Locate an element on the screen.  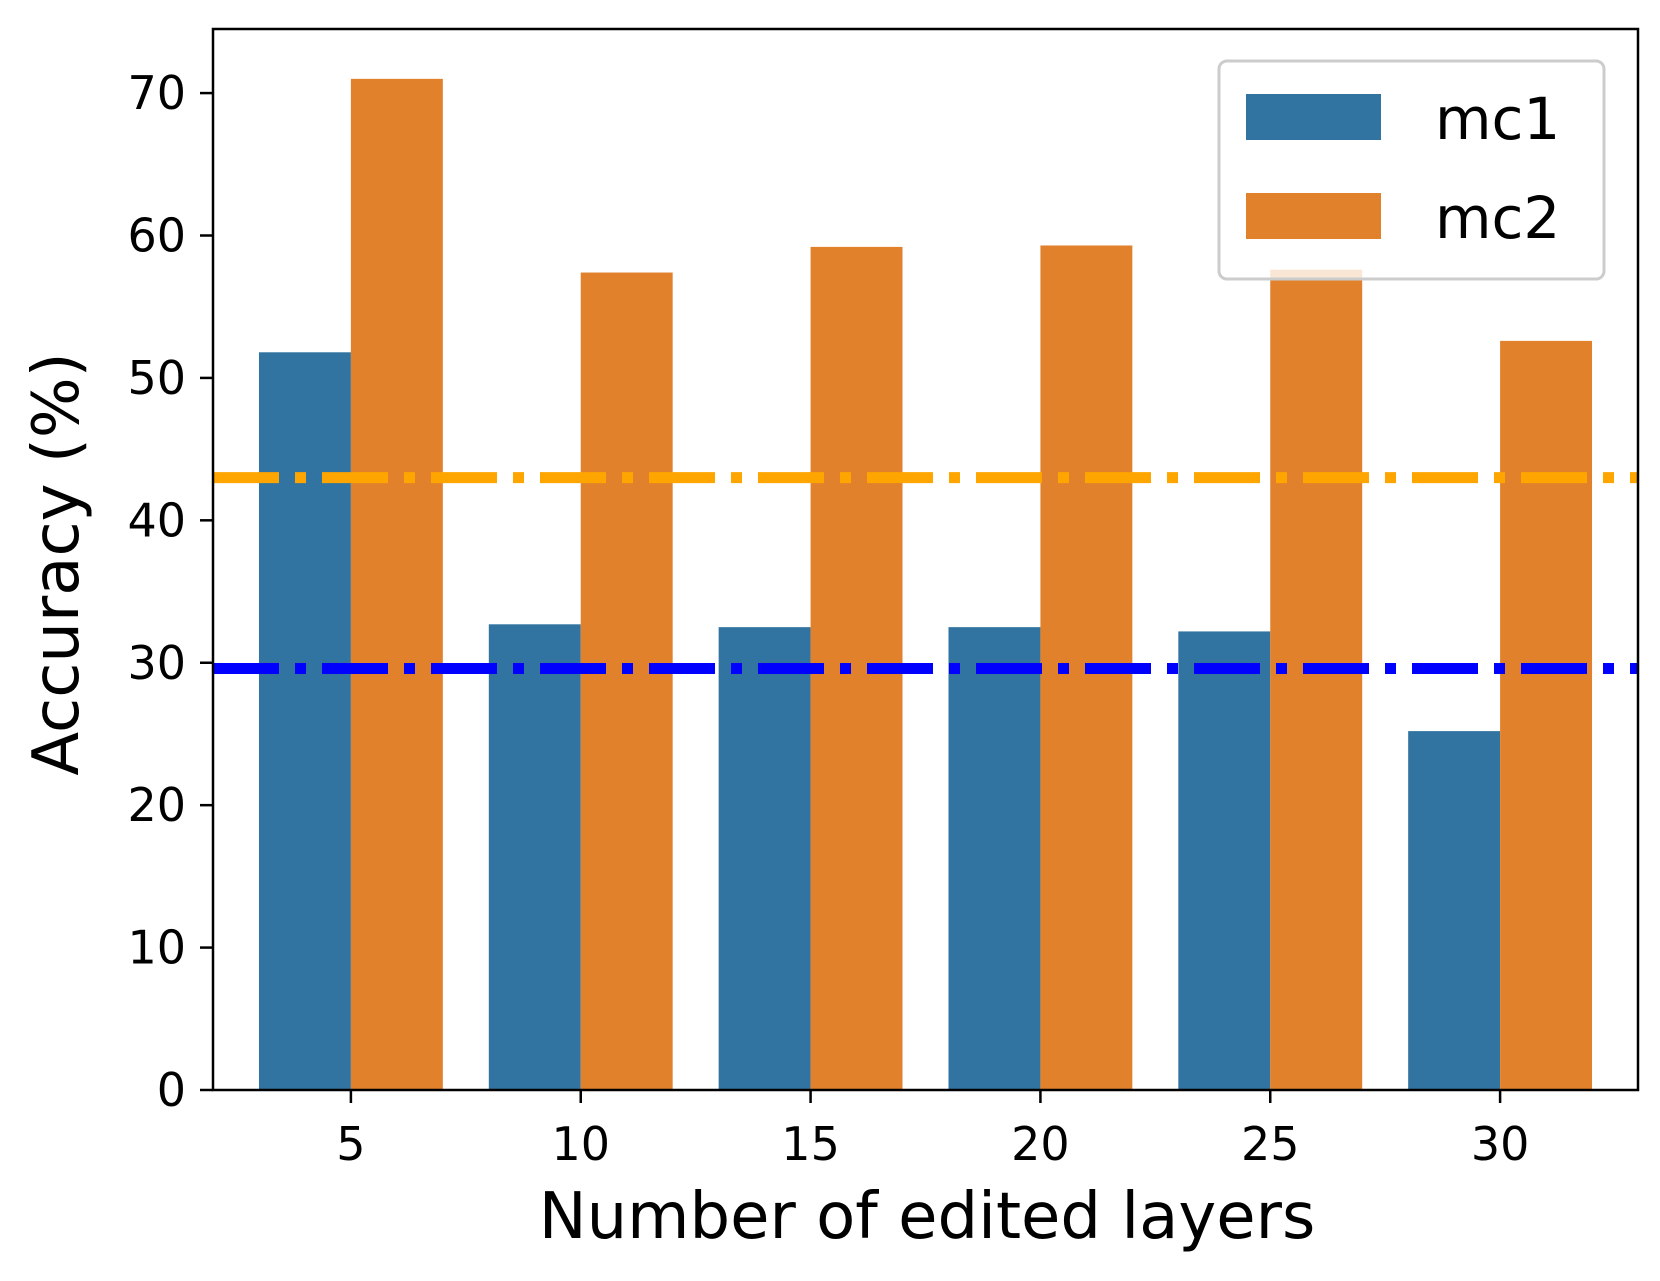
y-tick-label-20: 20 is located at coordinates (156, 805).